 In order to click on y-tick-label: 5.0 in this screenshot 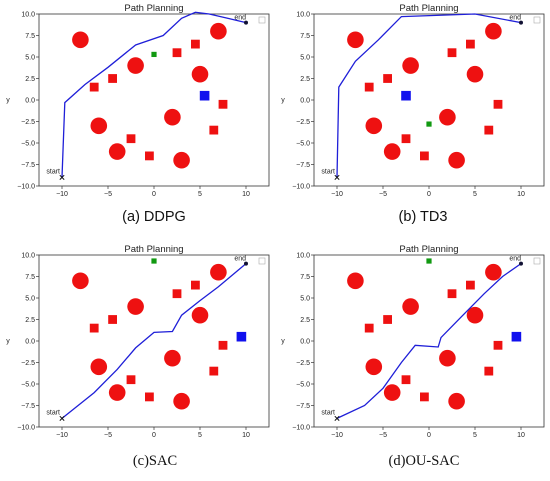, I will do `click(305, 298)`.